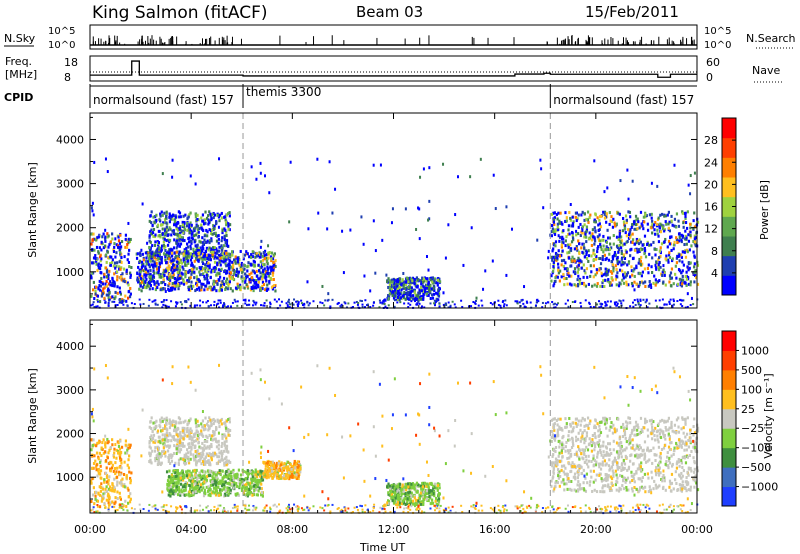  Describe the element at coordinates (70, 139) in the screenshot. I see `y-tick-label: 4000` at that location.